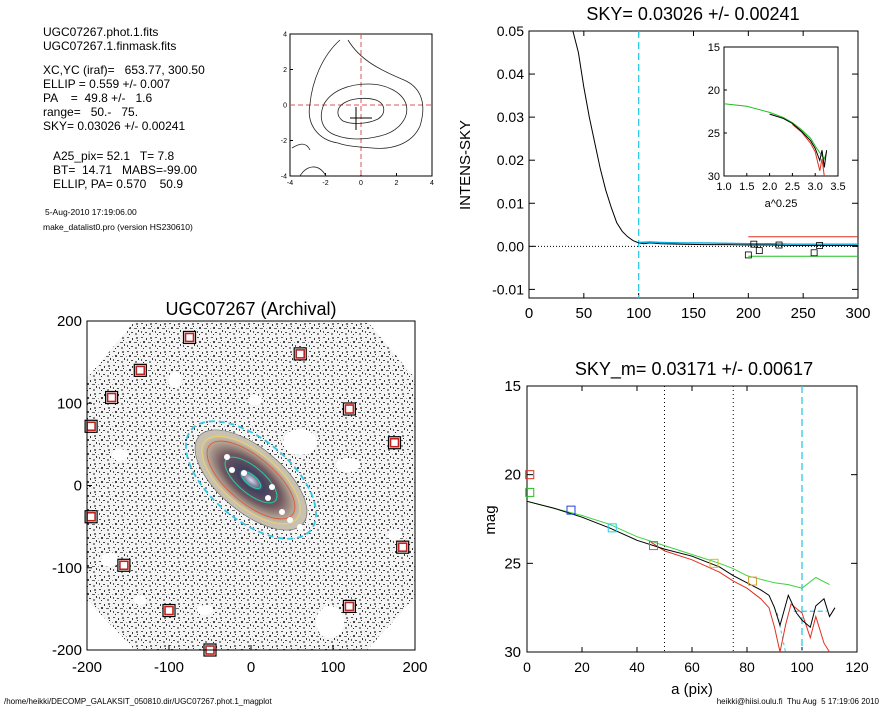  I want to click on header-param-line-4: SKY= 0.03026 +/- 0.00241, so click(114, 126).